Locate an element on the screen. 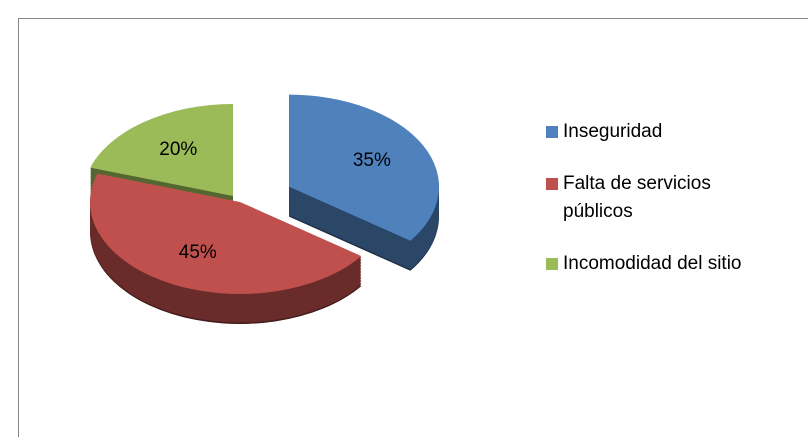  data-label: 20% is located at coordinates (178, 149).